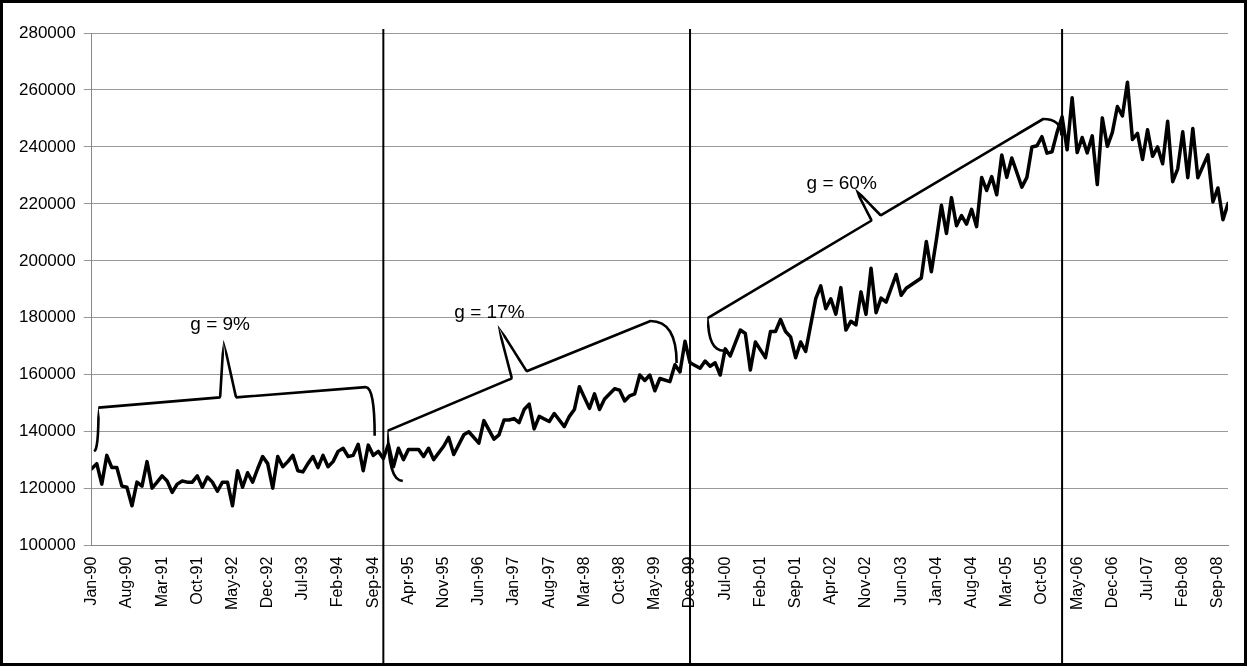  What do you see at coordinates (91, 581) in the screenshot?
I see `x-tick-label: Jan-90` at bounding box center [91, 581].